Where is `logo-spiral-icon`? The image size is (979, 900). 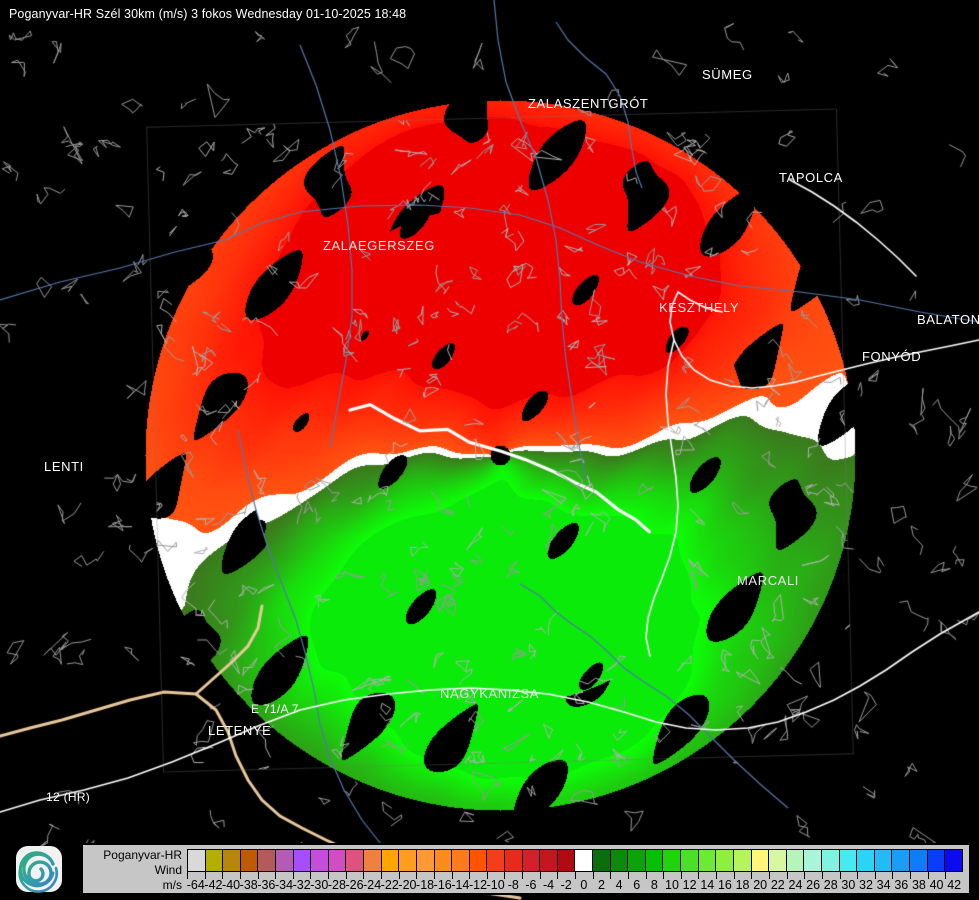
logo-spiral-icon is located at coordinates (38, 872).